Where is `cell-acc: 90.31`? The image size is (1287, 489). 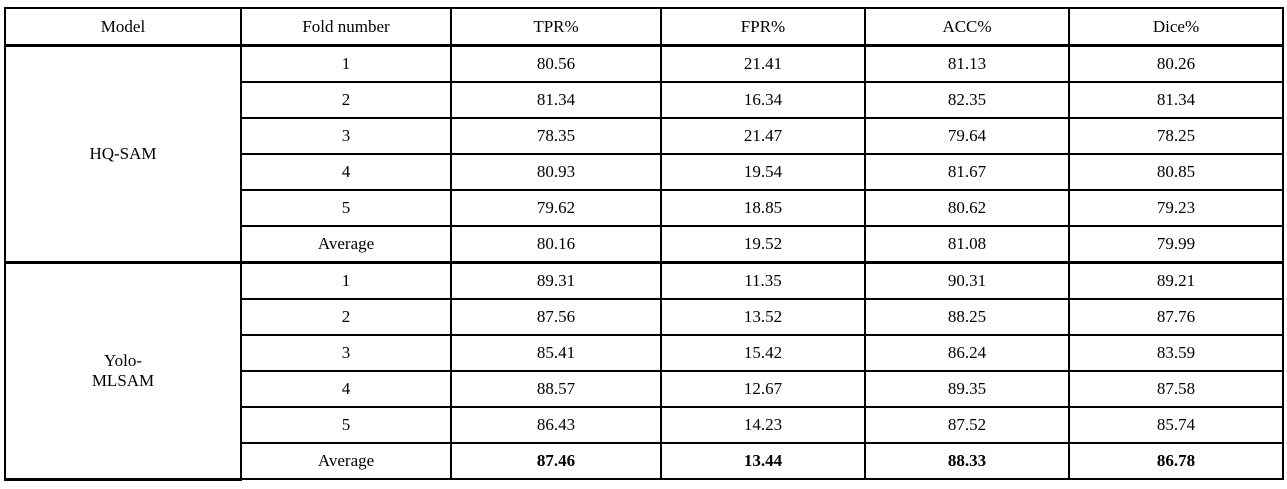 cell-acc: 90.31 is located at coordinates (967, 280).